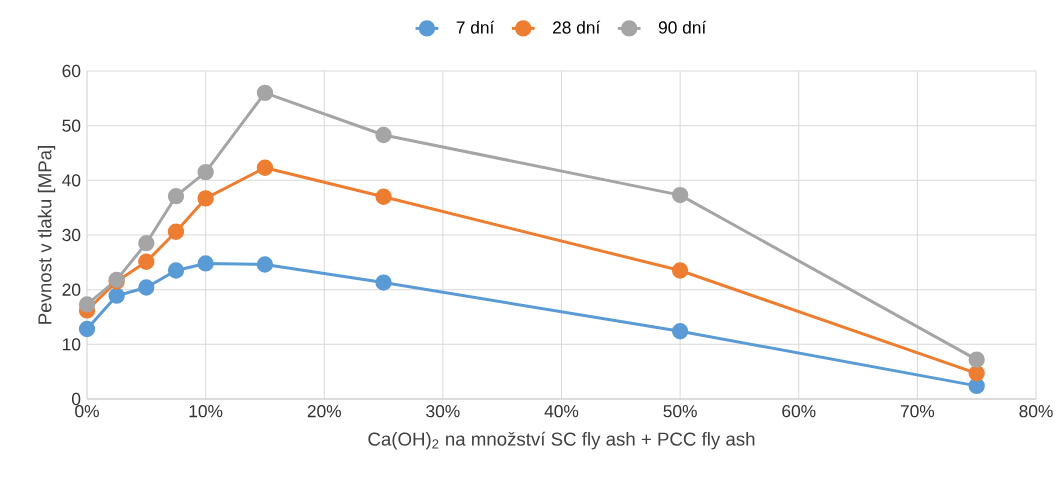 Image resolution: width=1062 pixels, height=483 pixels. Describe the element at coordinates (917, 411) in the screenshot. I see `x-tick-label: 70%` at that location.